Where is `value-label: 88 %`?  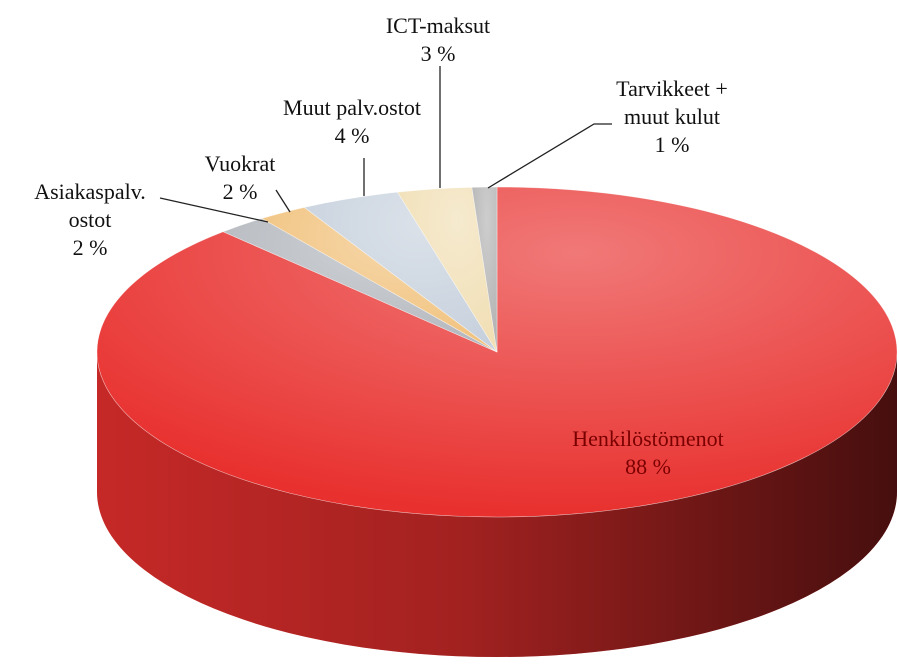
value-label: 88 % is located at coordinates (648, 466).